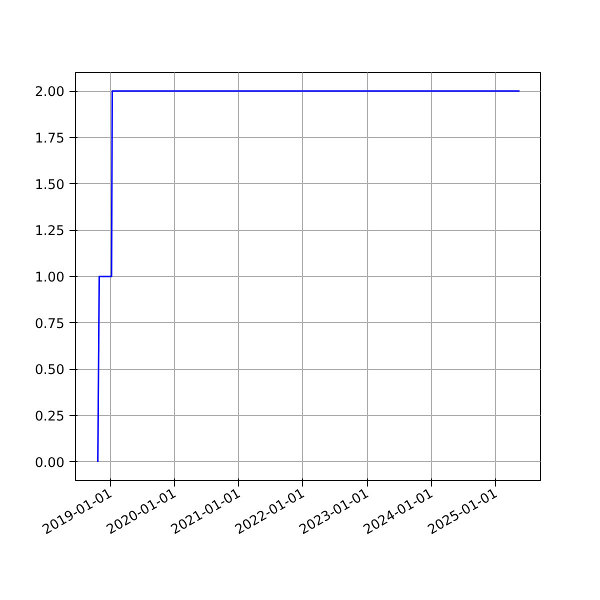 The width and height of the screenshot is (600, 600). What do you see at coordinates (49, 232) in the screenshot?
I see `y-tick-label: 1.25` at bounding box center [49, 232].